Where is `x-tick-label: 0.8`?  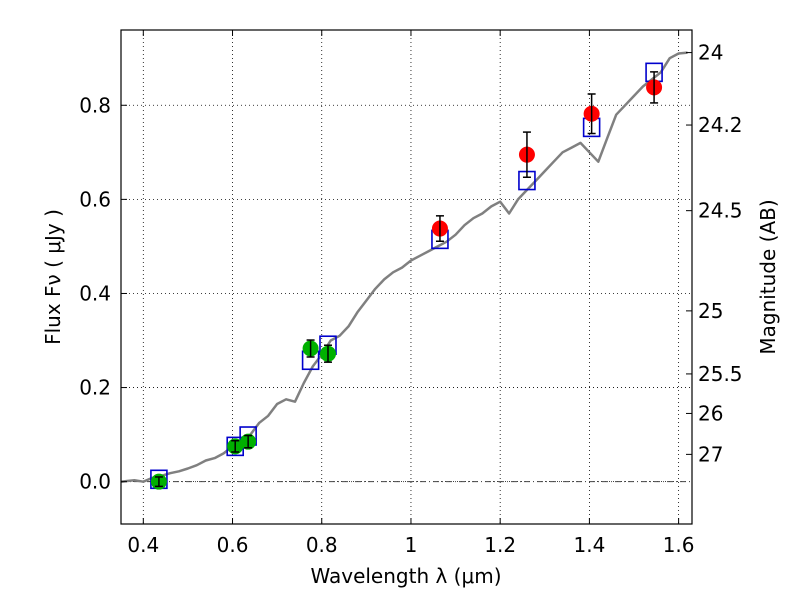
x-tick-label: 0.8 is located at coordinates (322, 545).